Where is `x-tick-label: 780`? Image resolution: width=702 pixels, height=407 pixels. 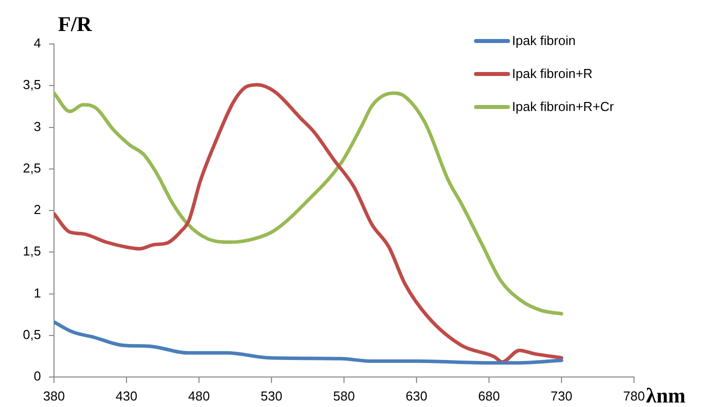 x-tick-label: 780 is located at coordinates (634, 396).